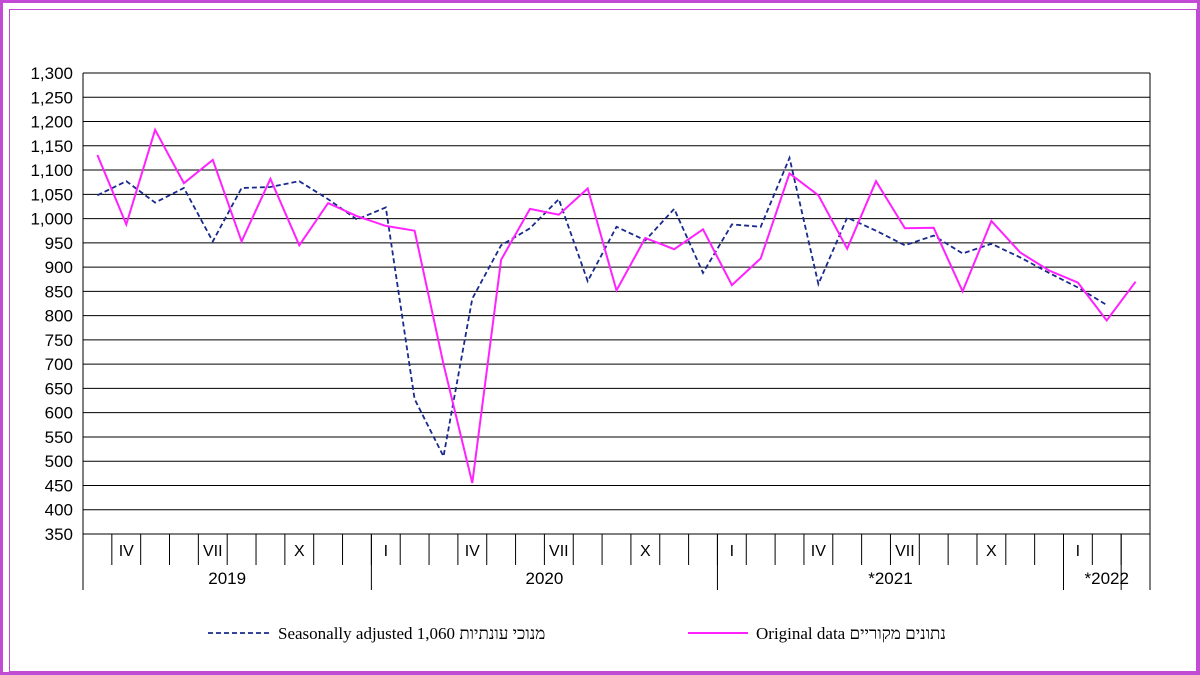 The image size is (1200, 675). What do you see at coordinates (51, 194) in the screenshot?
I see `y-tick-label: 1,050` at bounding box center [51, 194].